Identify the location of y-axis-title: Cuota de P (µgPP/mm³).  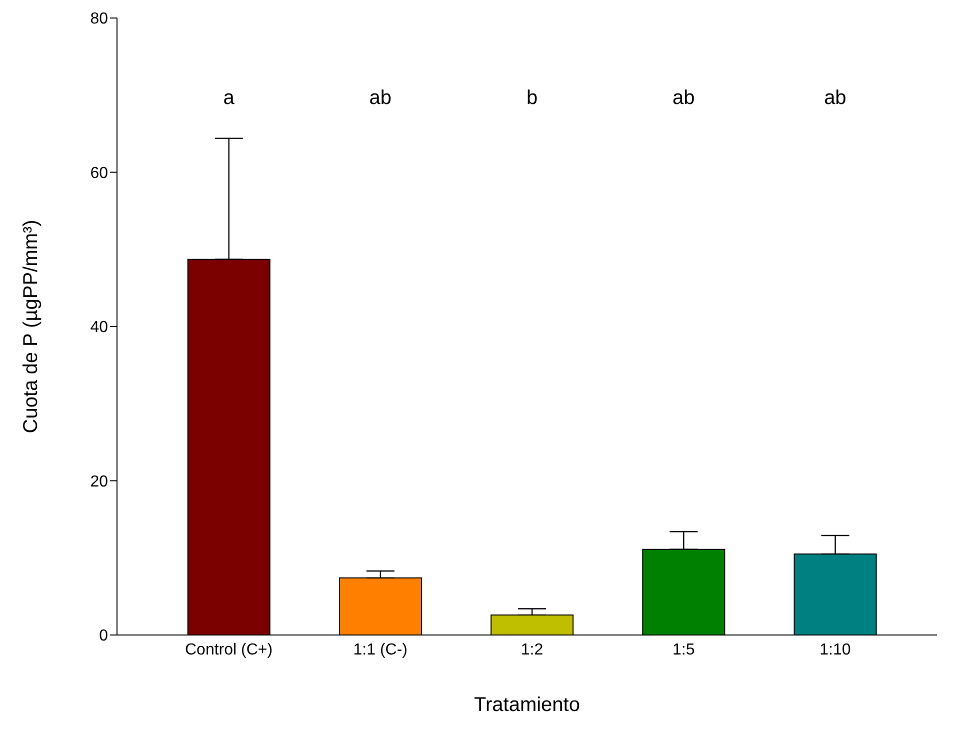
(31, 327).